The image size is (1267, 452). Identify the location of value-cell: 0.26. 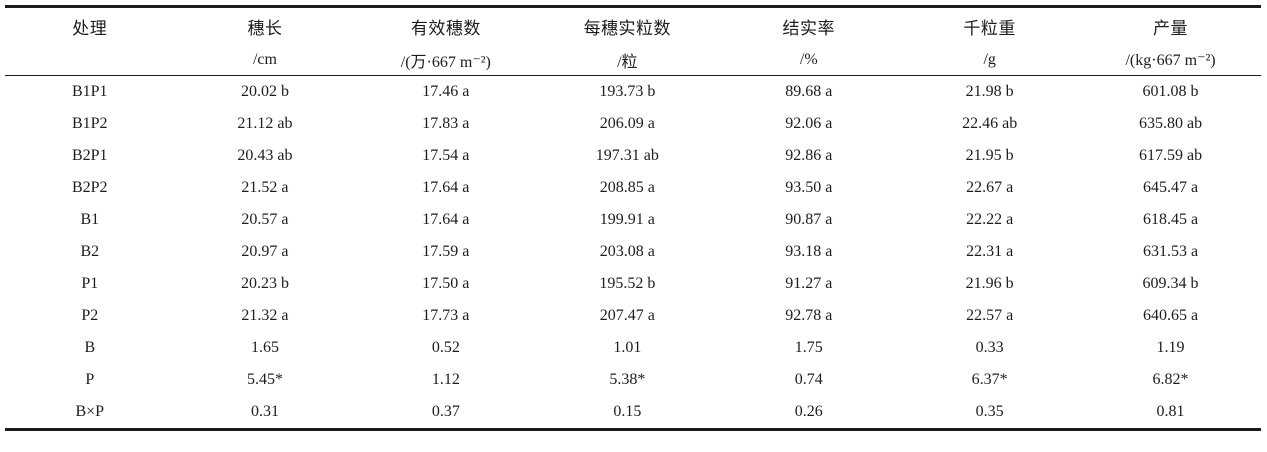
(808, 411).